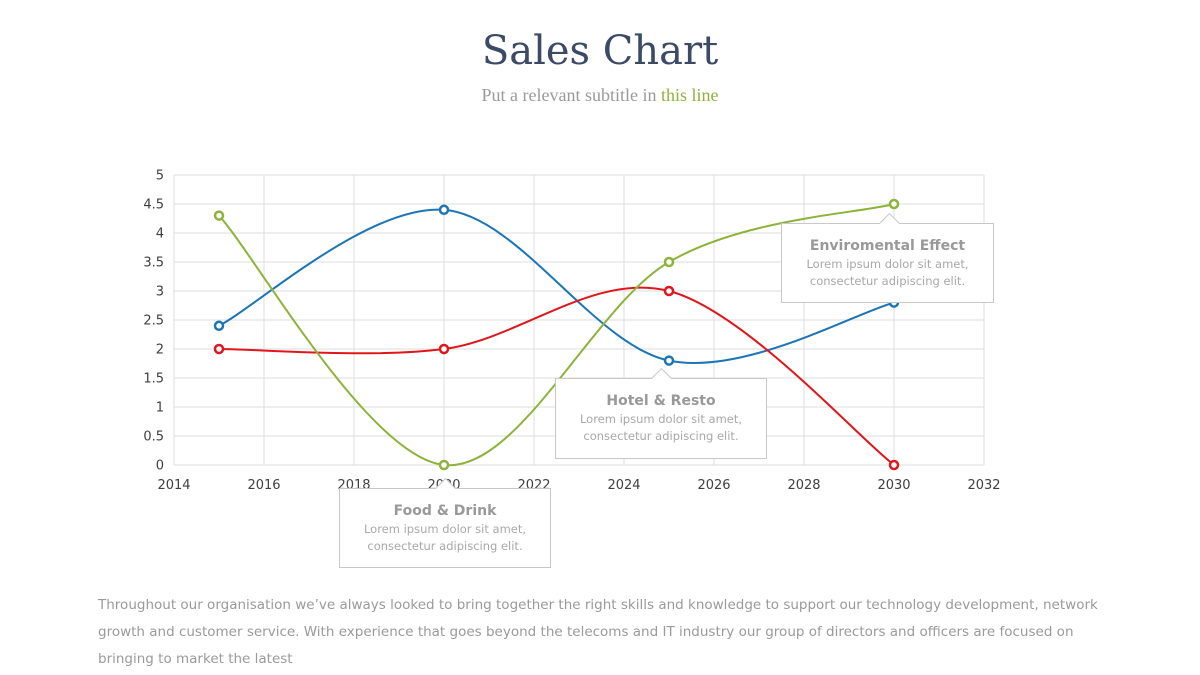 The image size is (1200, 675). Describe the element at coordinates (893, 485) in the screenshot. I see `x-tick-label: 2030` at that location.